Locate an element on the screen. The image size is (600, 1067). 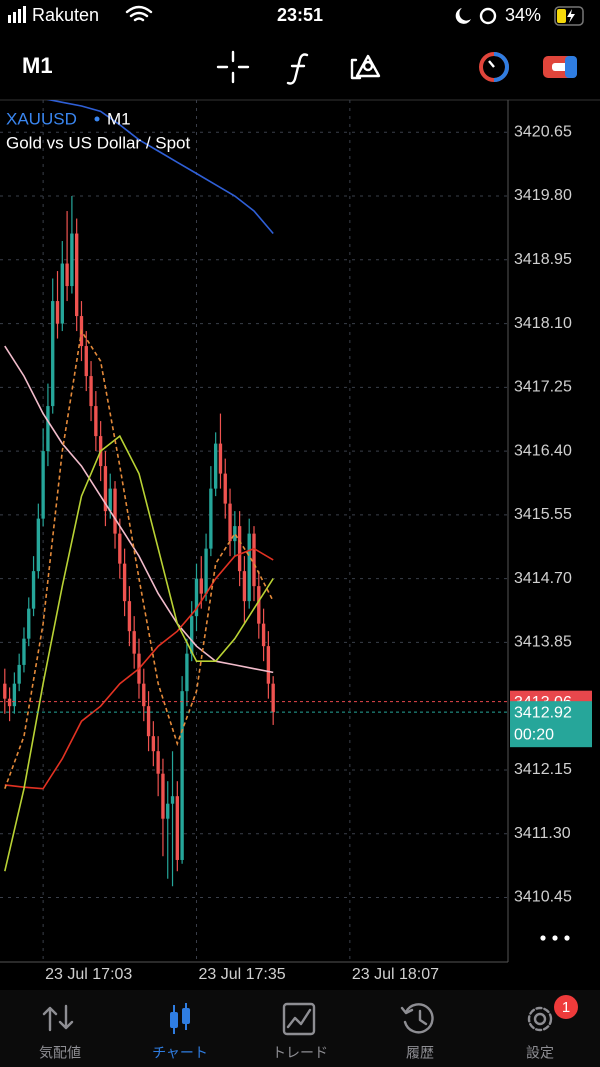
trade-icon is located at coordinates (299, 1019).